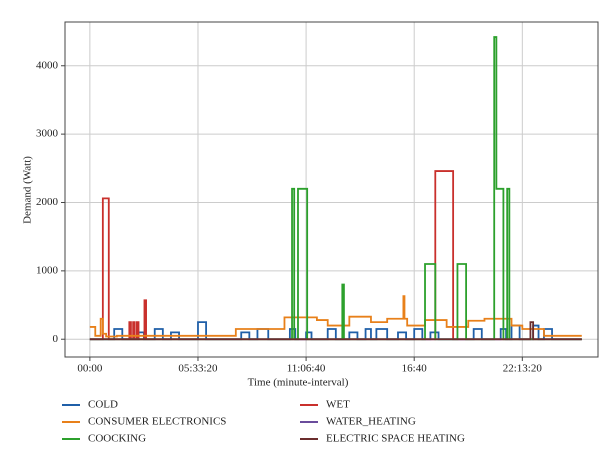 The image size is (600, 465). What do you see at coordinates (90, 369) in the screenshot?
I see `x-tick-label: 00:00` at bounding box center [90, 369].